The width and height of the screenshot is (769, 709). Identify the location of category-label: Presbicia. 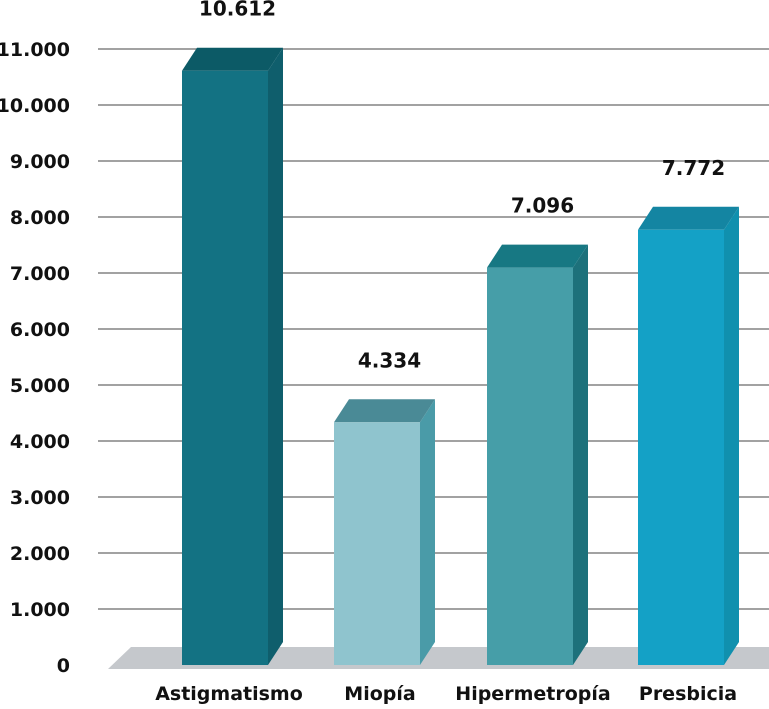
(688, 694).